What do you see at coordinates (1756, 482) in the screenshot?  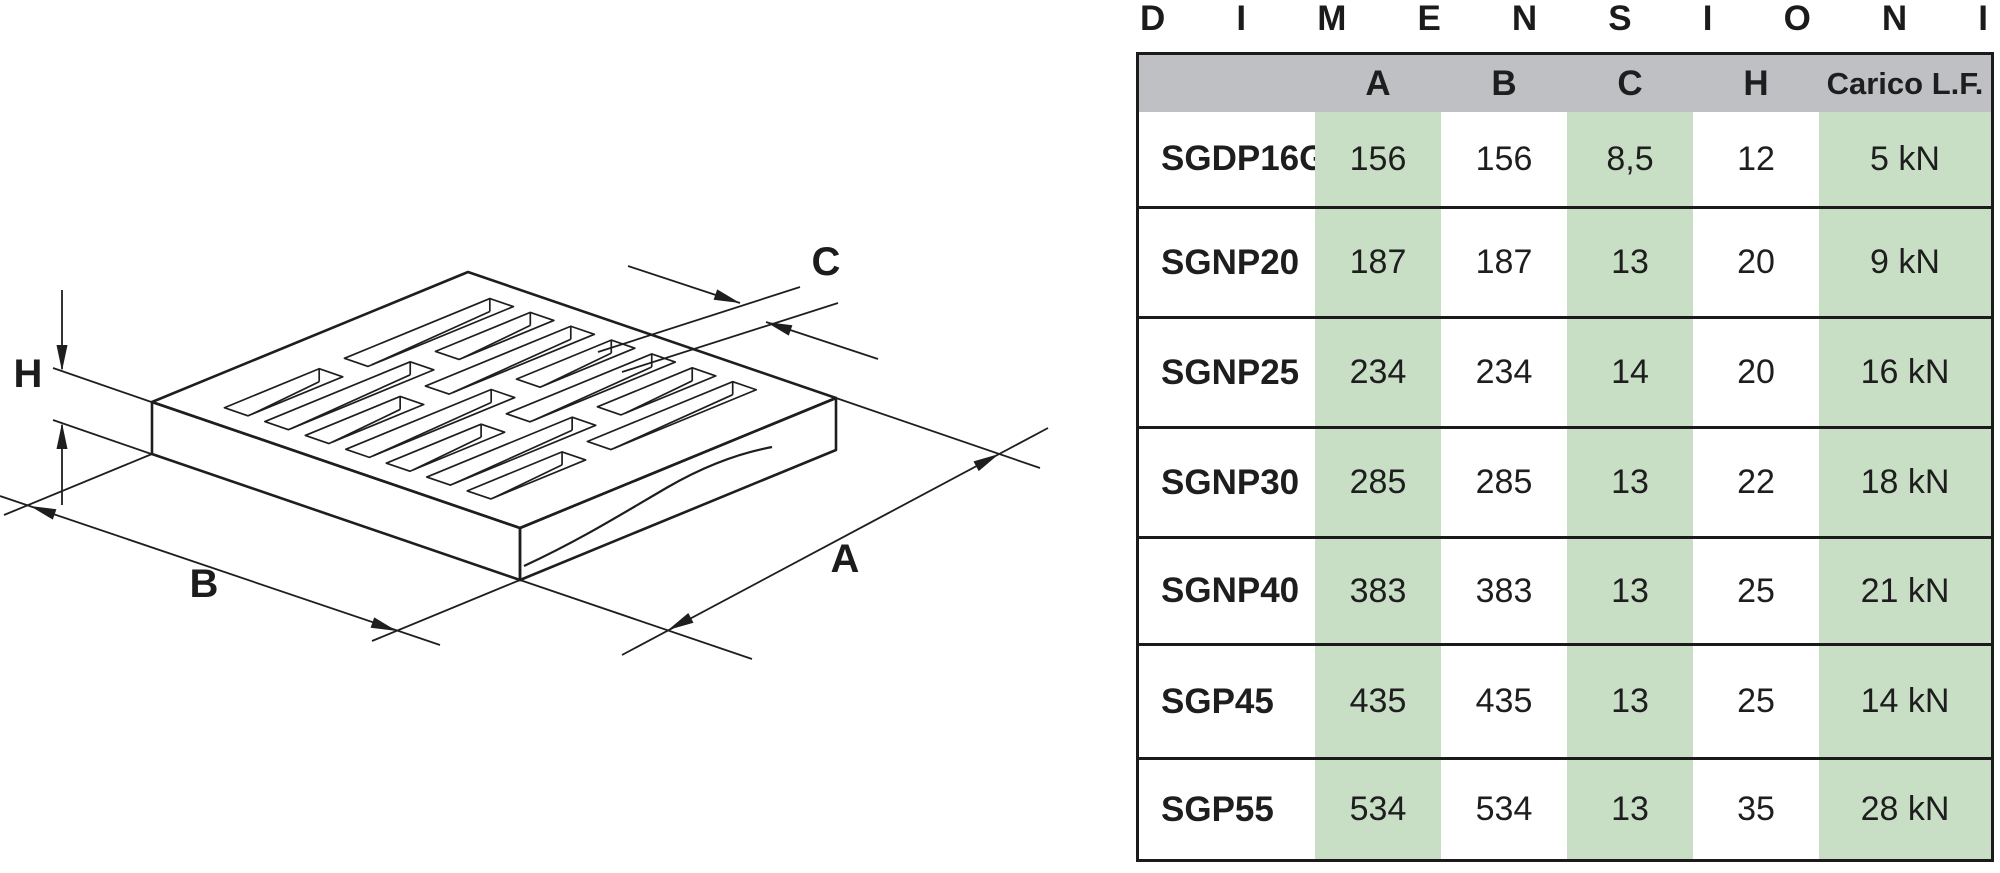 I see `value-cell: 22` at bounding box center [1756, 482].